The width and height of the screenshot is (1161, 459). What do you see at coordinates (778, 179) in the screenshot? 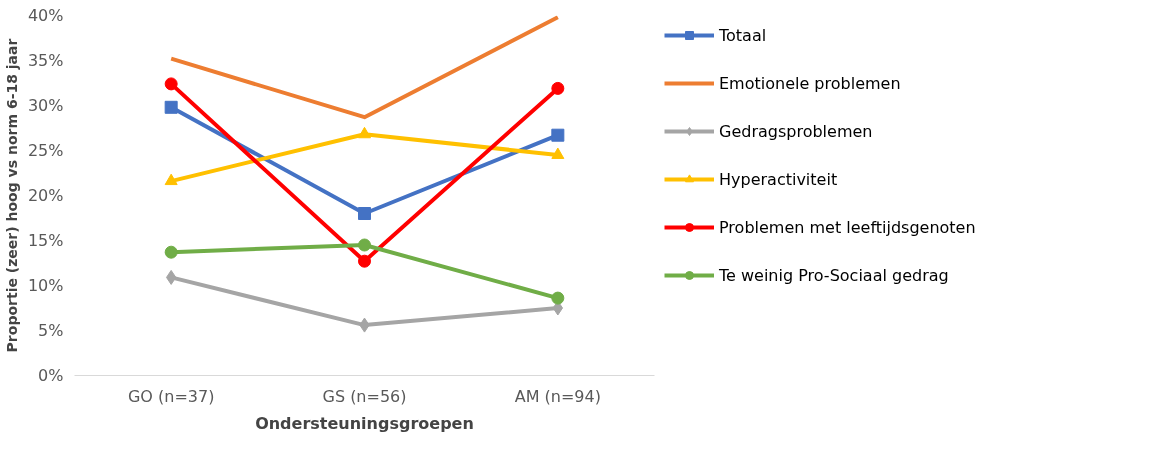
I see `legend-label: Hyperactiviteit` at bounding box center [778, 179].